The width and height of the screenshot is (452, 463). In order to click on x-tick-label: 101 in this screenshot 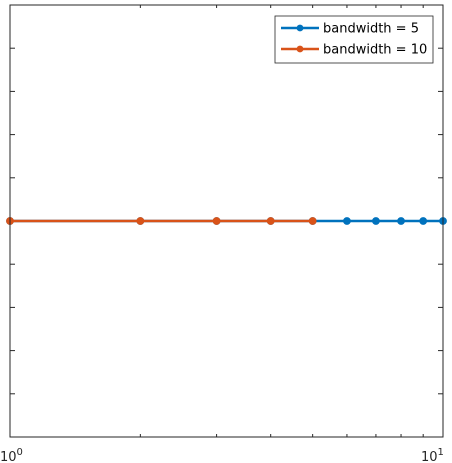, I will do `click(432, 455)`.